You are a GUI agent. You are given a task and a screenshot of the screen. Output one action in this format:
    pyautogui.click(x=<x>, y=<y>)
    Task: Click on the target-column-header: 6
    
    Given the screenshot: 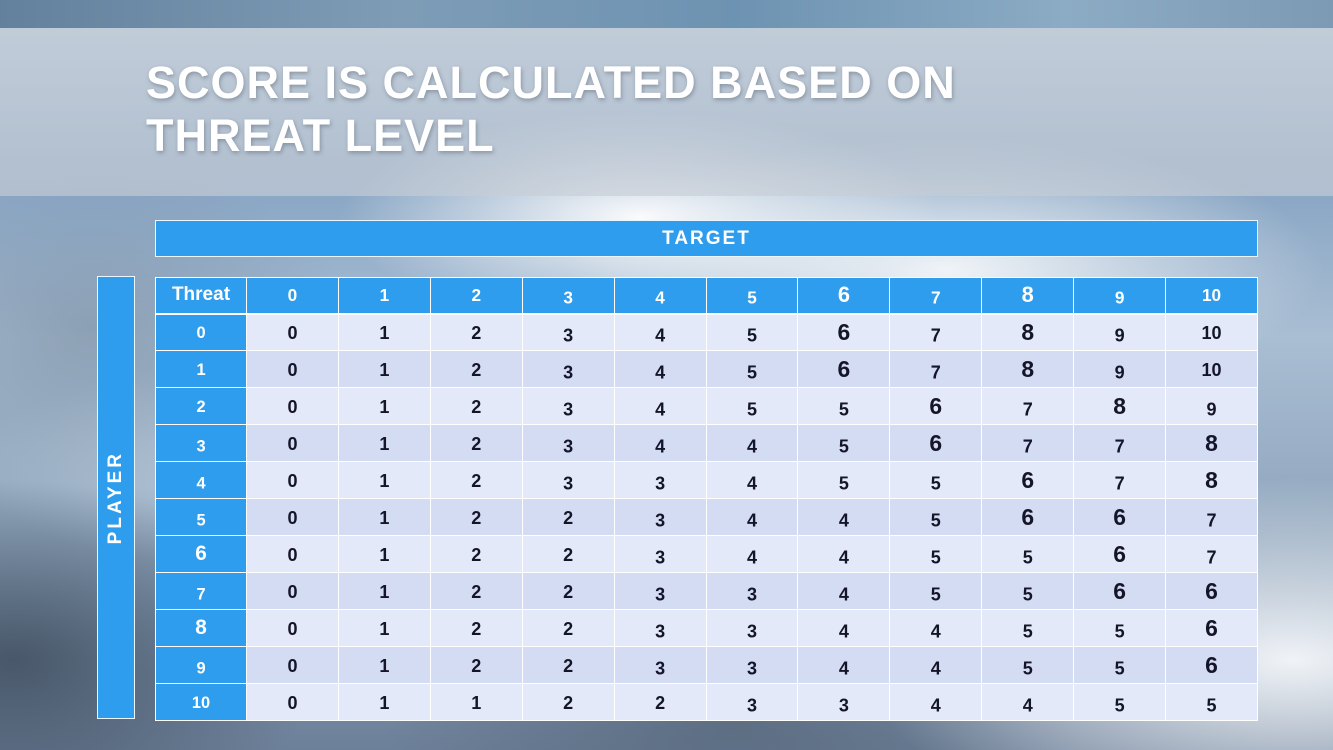 What is the action you would take?
    pyautogui.click(x=844, y=296)
    